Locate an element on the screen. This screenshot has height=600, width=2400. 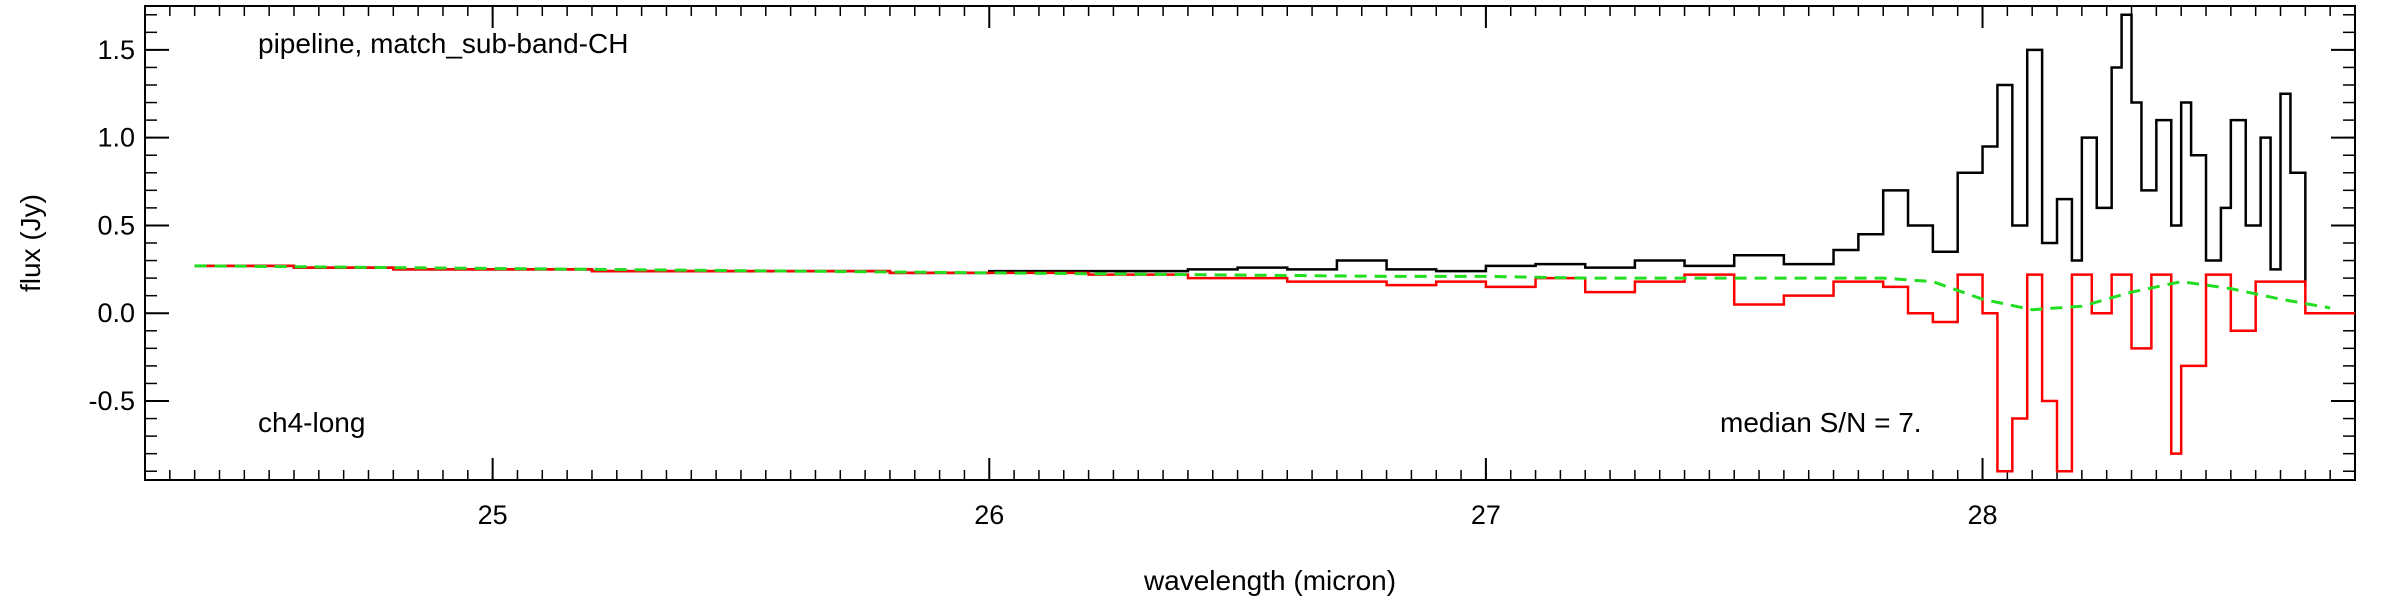
annotation-bottom-right: median S/N = 7. is located at coordinates (1821, 422).